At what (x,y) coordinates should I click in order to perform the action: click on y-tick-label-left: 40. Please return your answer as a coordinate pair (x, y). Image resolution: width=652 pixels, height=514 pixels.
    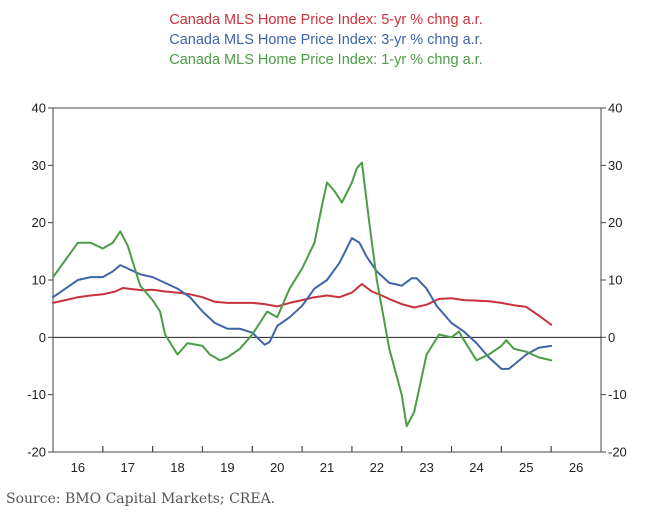
    Looking at the image, I should click on (39, 108).